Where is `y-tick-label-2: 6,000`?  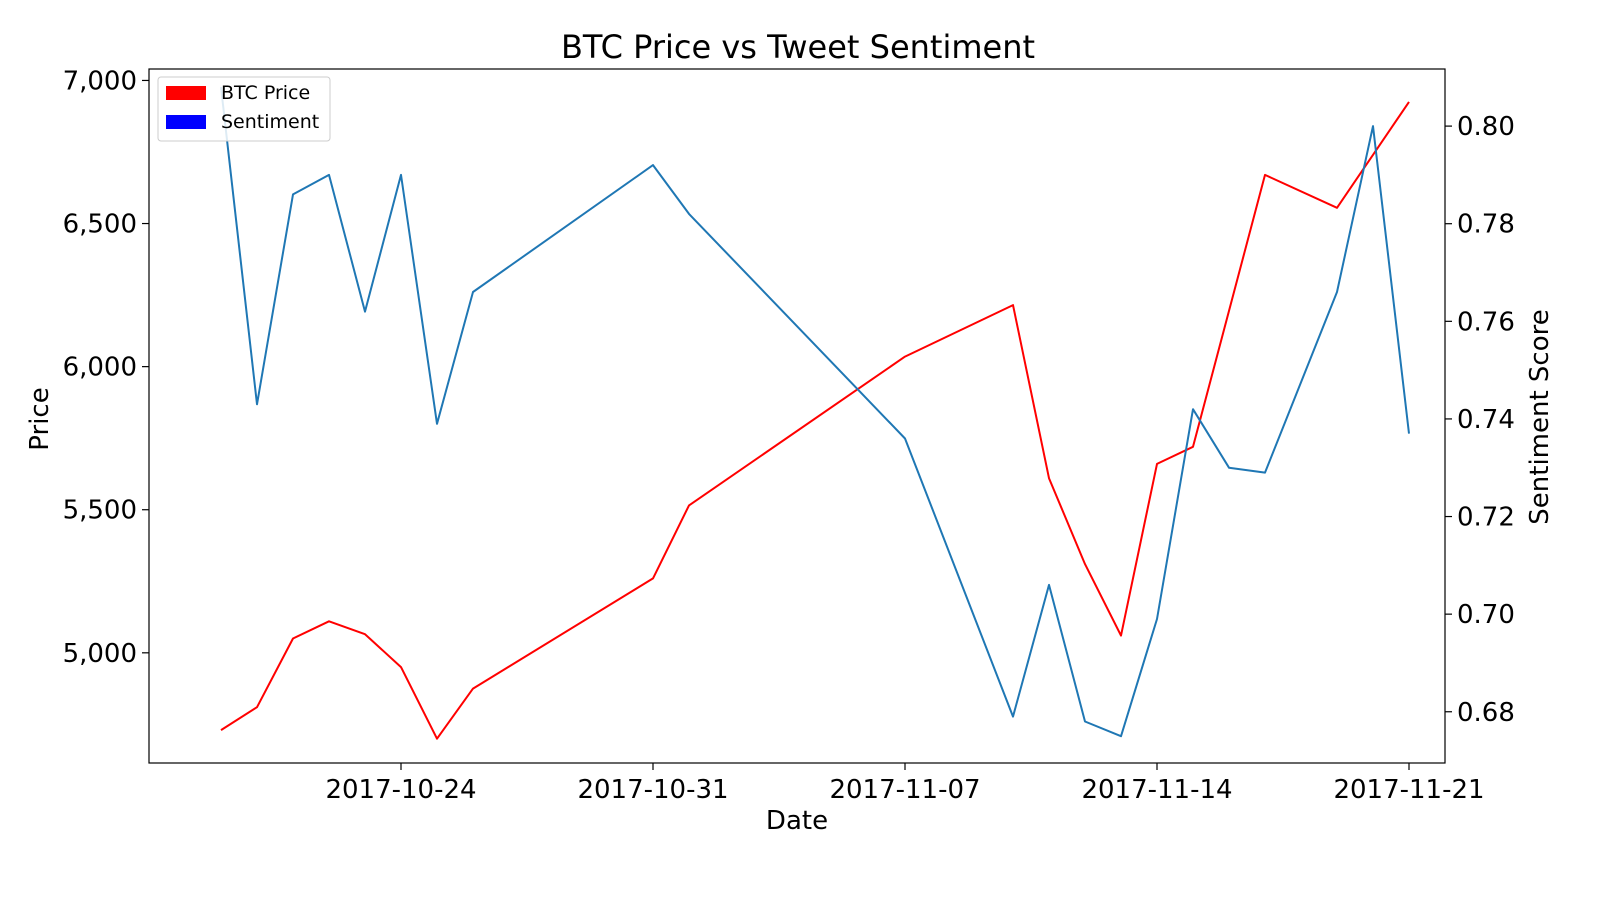 y-tick-label-2: 6,000 is located at coordinates (100, 368).